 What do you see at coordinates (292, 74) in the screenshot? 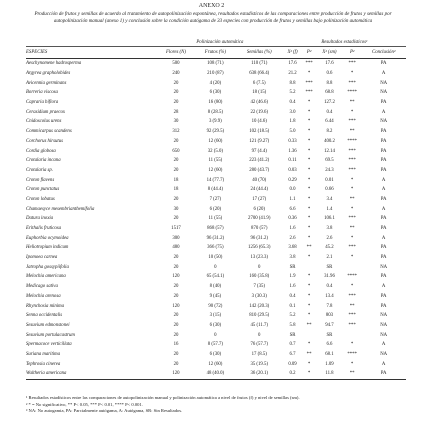
I see `data-cell: 21.2` at bounding box center [292, 74].